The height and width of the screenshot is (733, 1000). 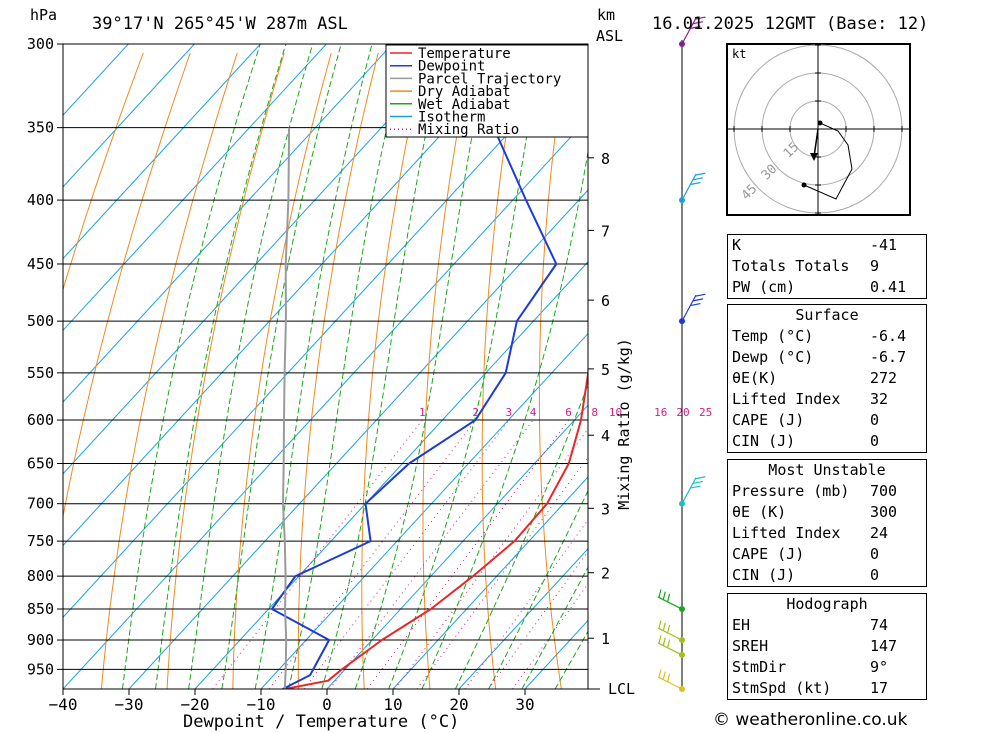 What do you see at coordinates (40, 420) in the screenshot?
I see `pressure-tick-label: 600` at bounding box center [40, 420].